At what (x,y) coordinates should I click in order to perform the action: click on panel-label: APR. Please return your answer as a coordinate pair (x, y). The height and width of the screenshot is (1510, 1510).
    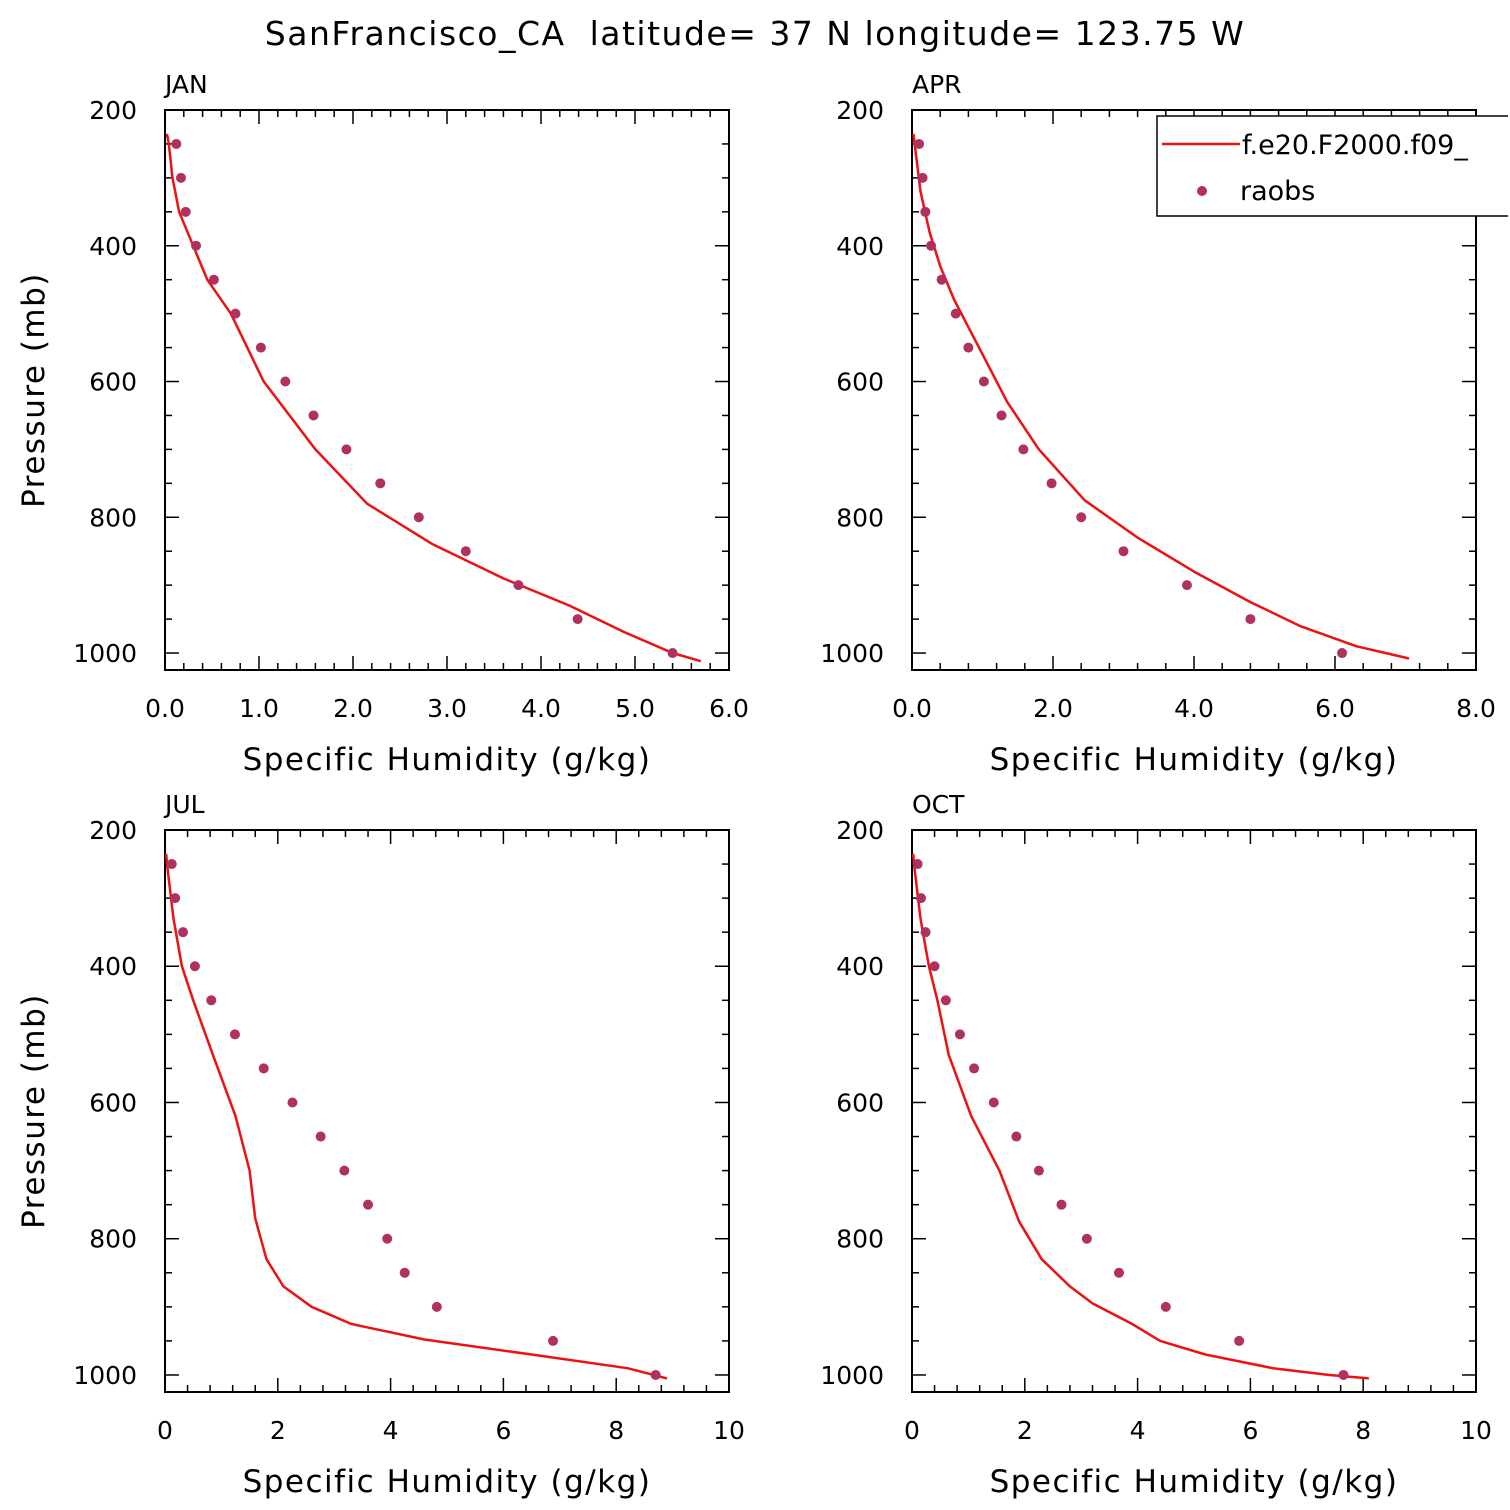
    Looking at the image, I should click on (937, 84).